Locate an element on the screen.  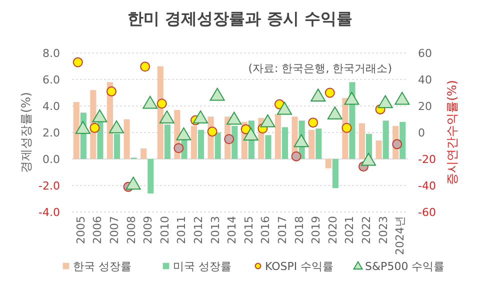
y2-tick-label: 20 is located at coordinates (425, 106).